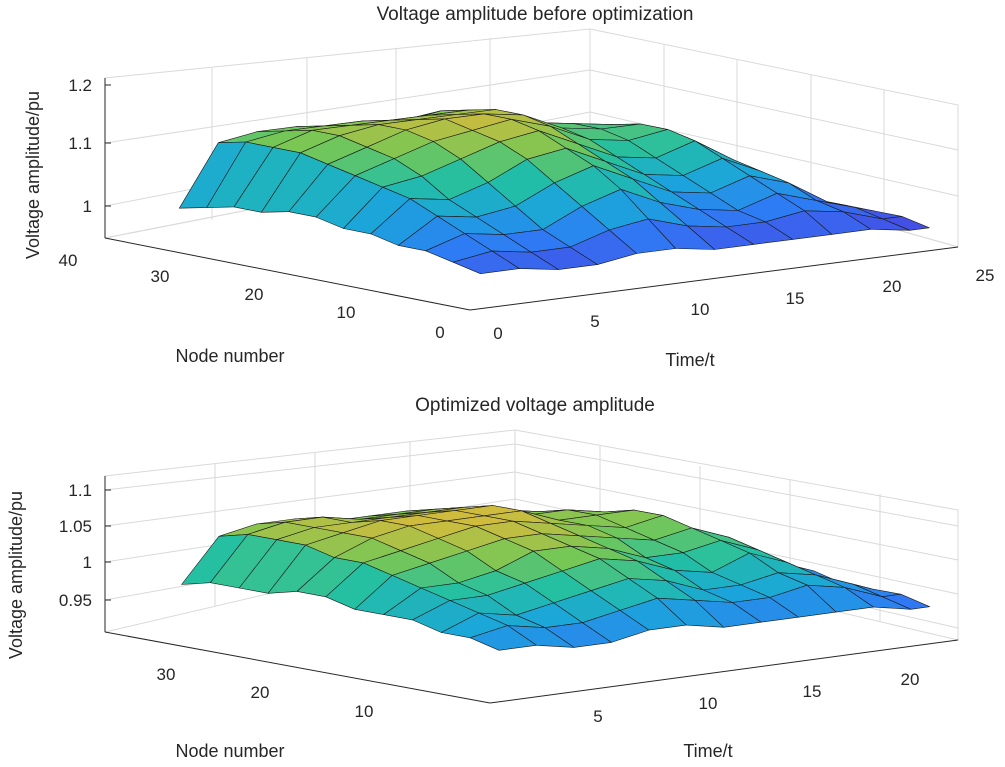 The width and height of the screenshot is (1005, 767). What do you see at coordinates (68, 260) in the screenshot?
I see `node-tick-label: 40` at bounding box center [68, 260].